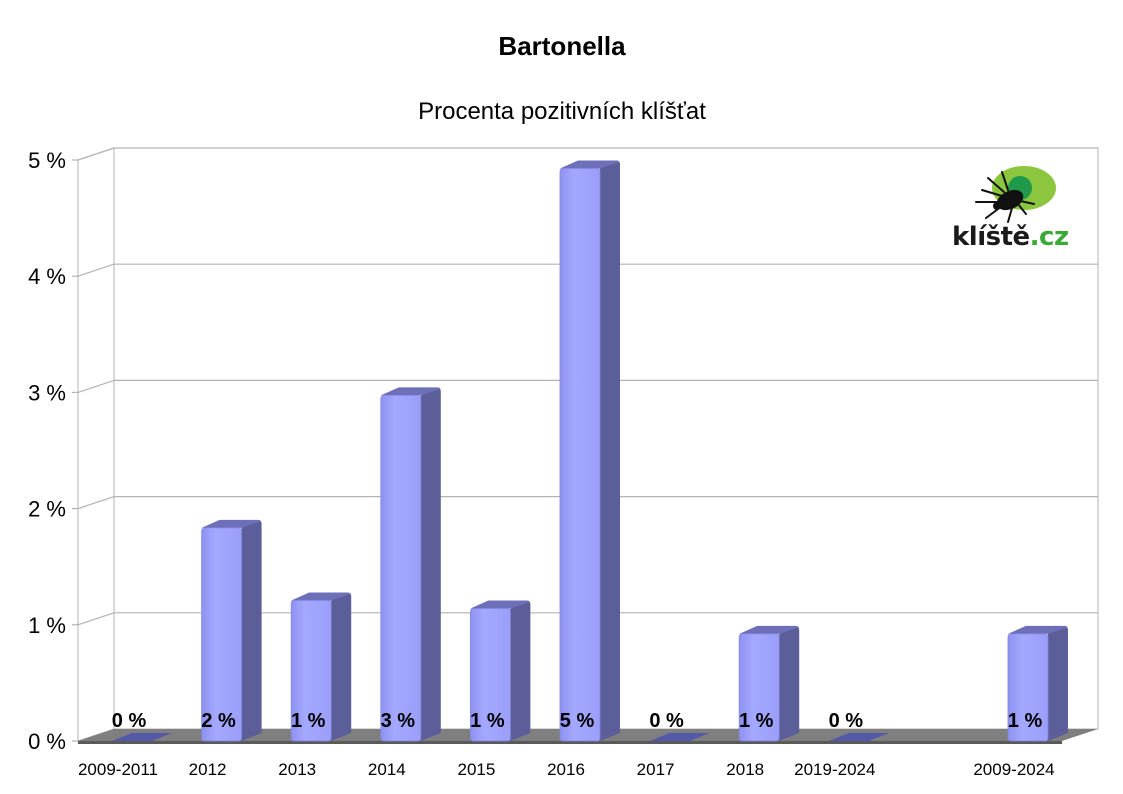  I want to click on chart-subtitle: Procenta pozitivních klíšťat, so click(562, 111).